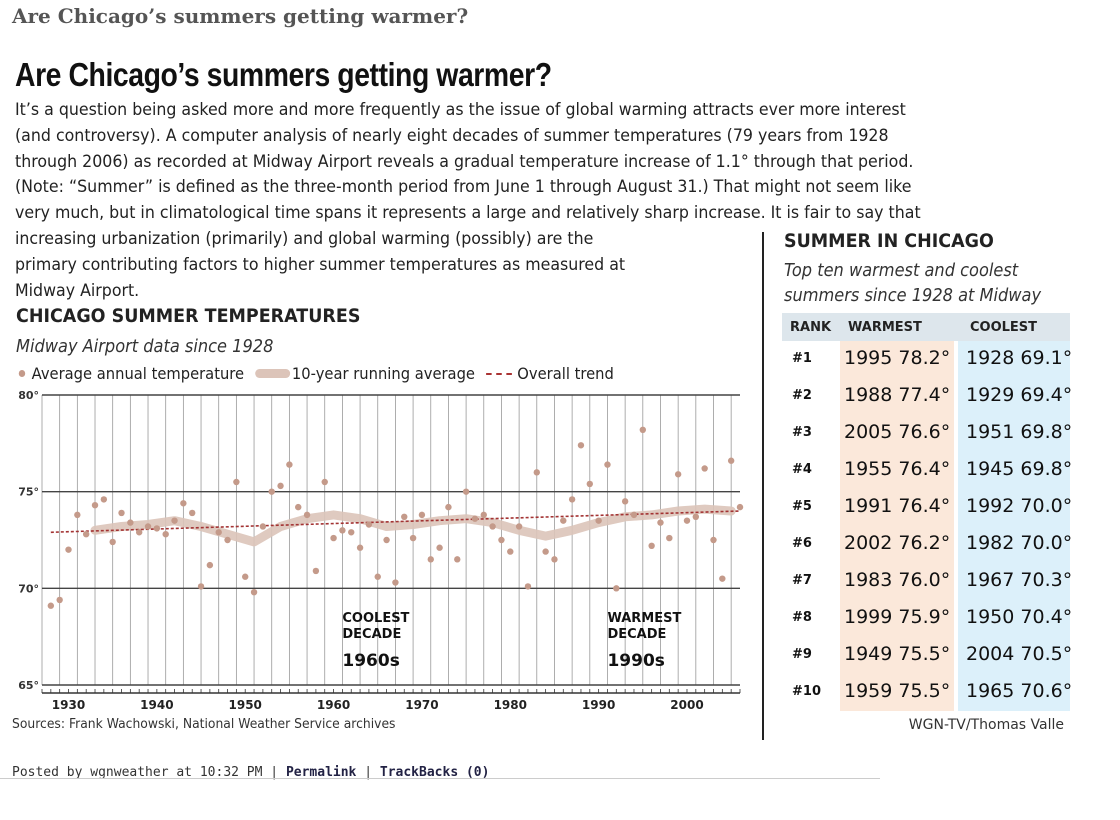 This screenshot has width=1120, height=820. Describe the element at coordinates (440, 778) in the screenshot. I see `footer-divider` at that location.